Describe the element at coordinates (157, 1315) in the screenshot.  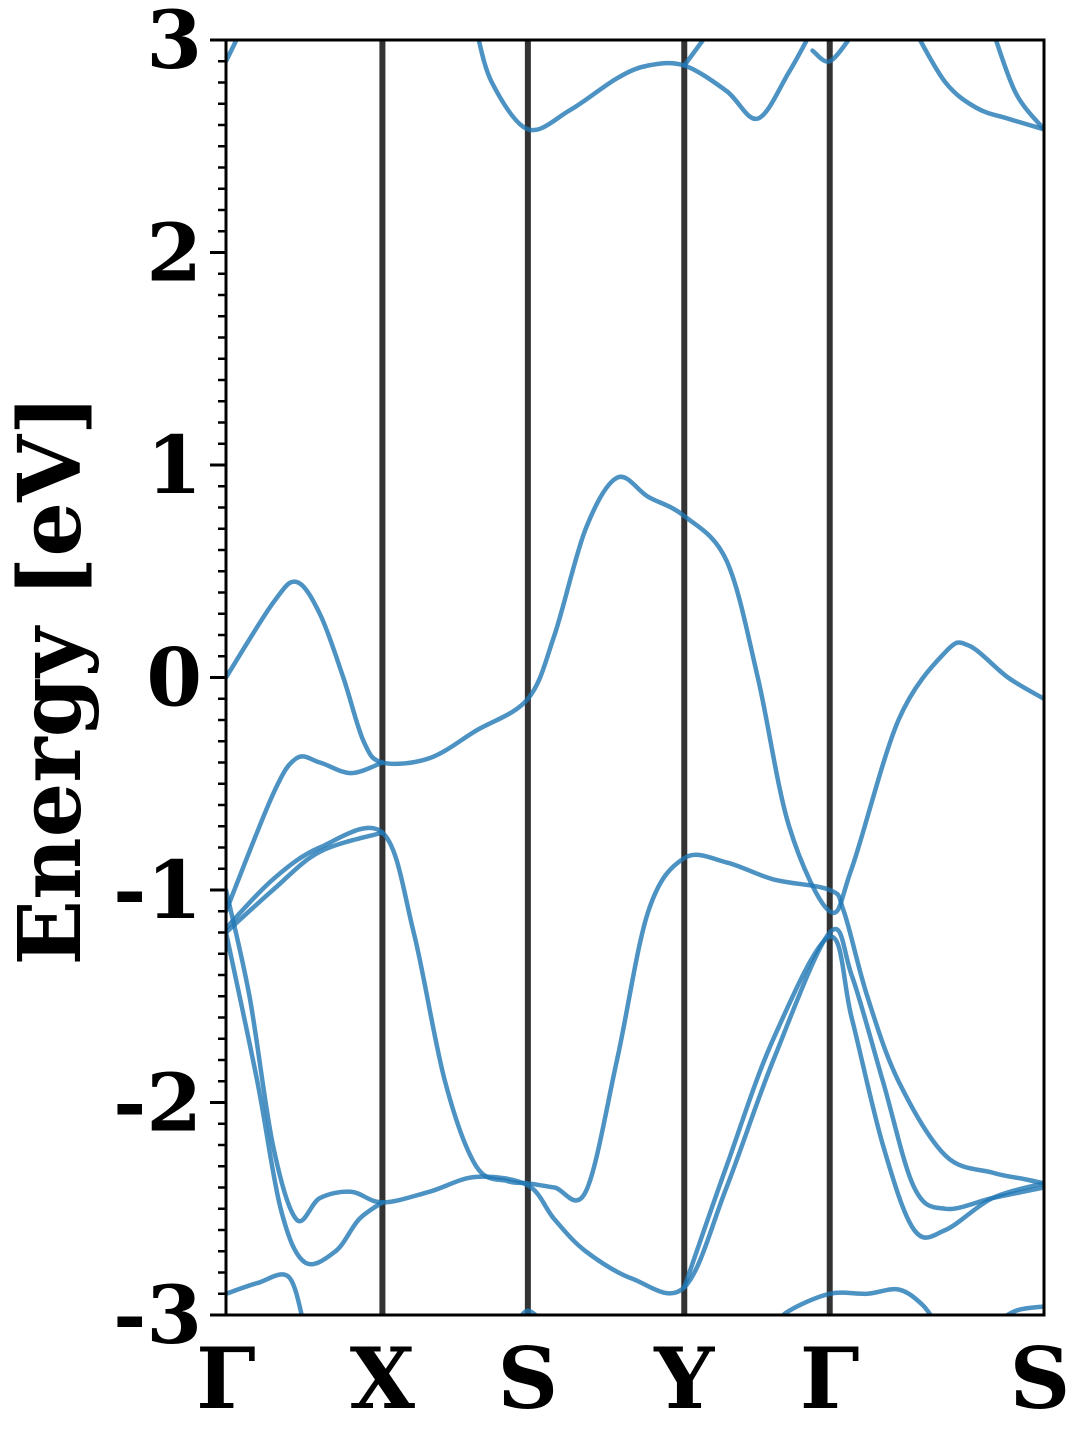
I see `y-tick-label: -3` at that location.